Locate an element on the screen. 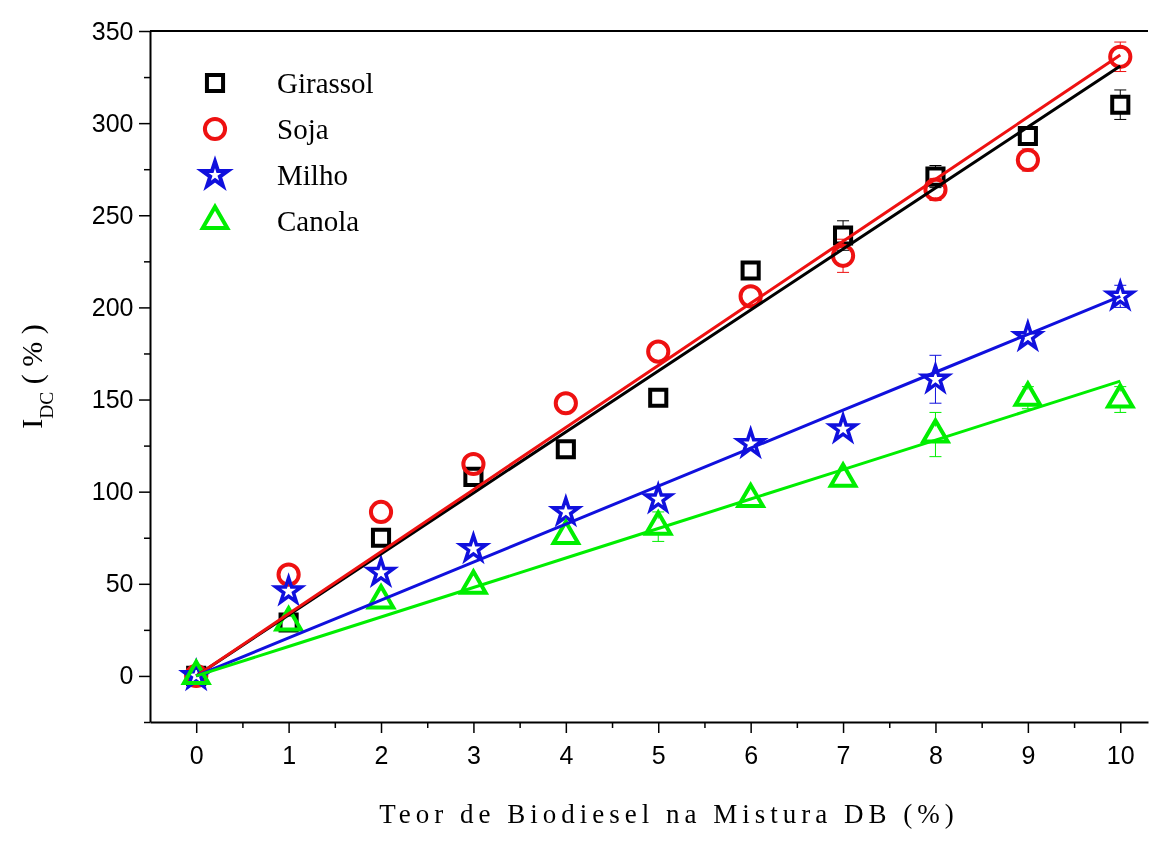 This screenshot has height=841, width=1162. y-tick-label: 0 is located at coordinates (126, 675).